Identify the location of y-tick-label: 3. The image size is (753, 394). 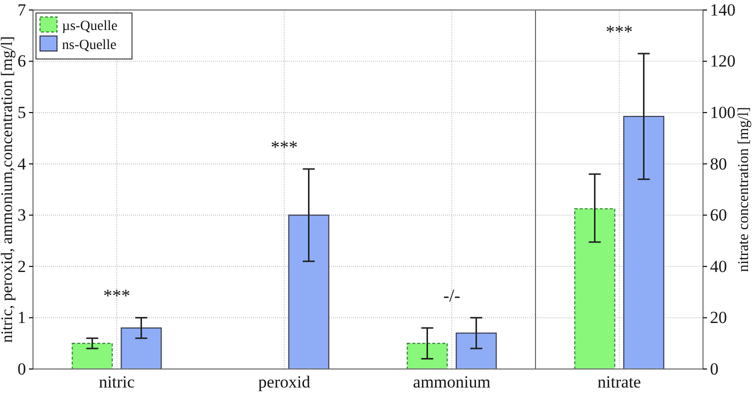
(22, 215).